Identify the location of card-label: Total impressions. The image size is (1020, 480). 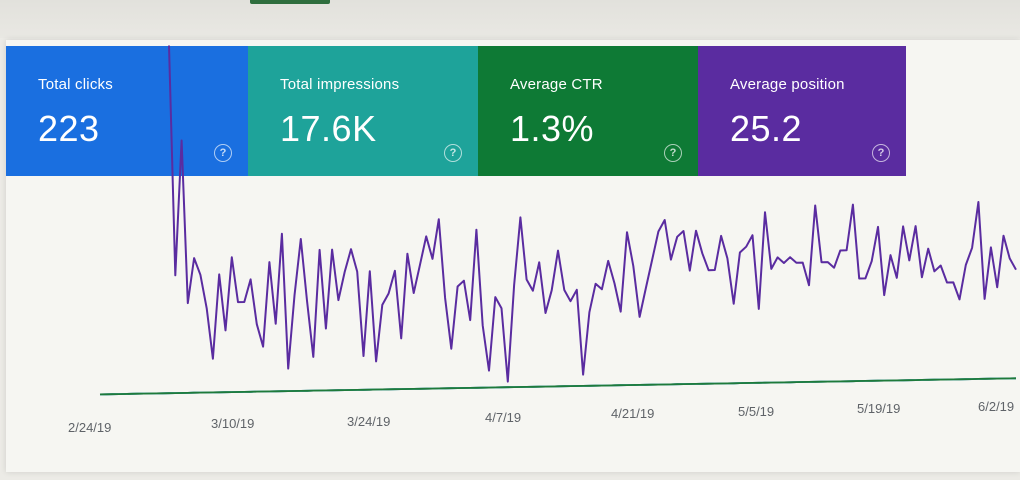
(340, 84).